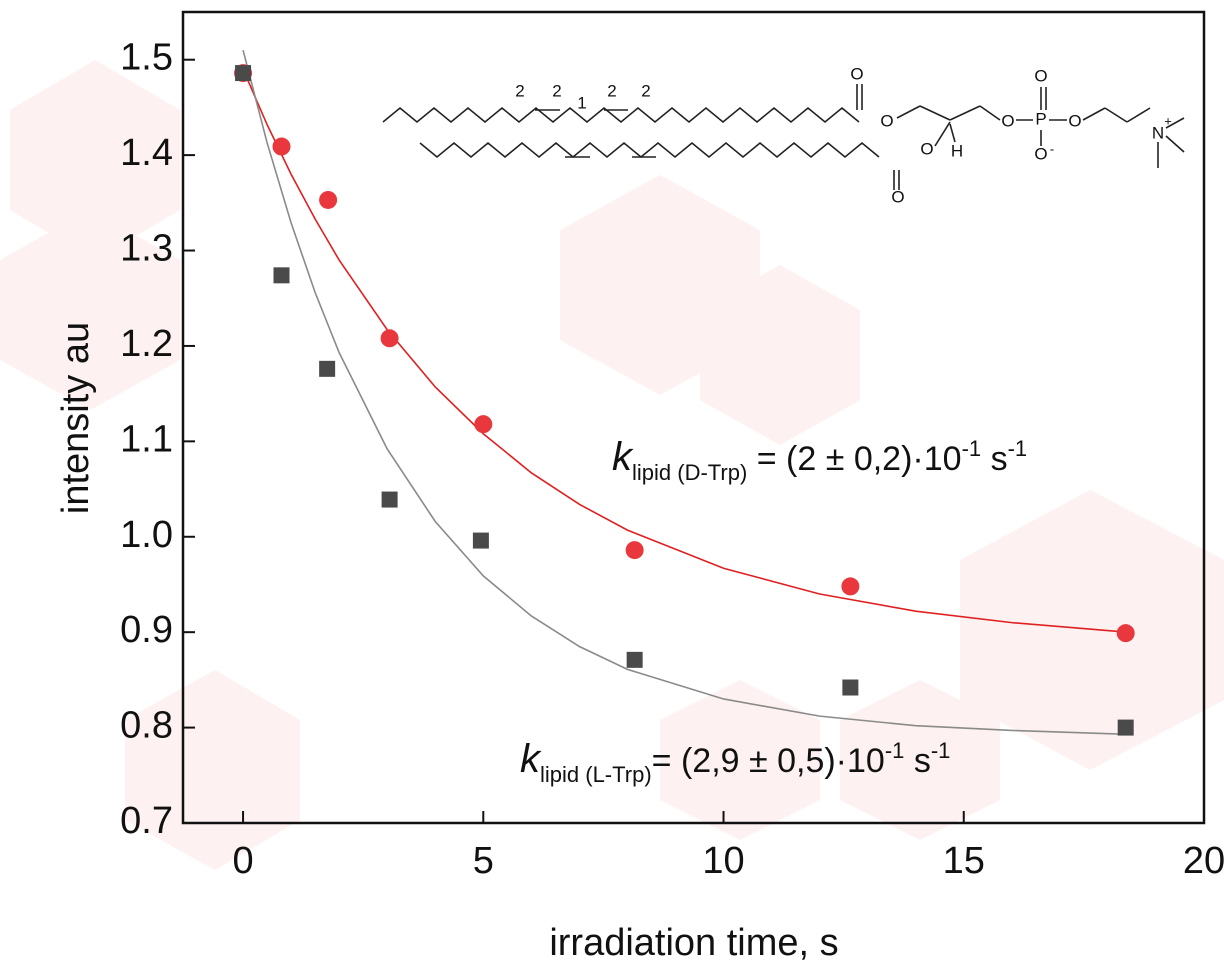  What do you see at coordinates (146, 439) in the screenshot?
I see `y-tick-label: 1.1` at bounding box center [146, 439].